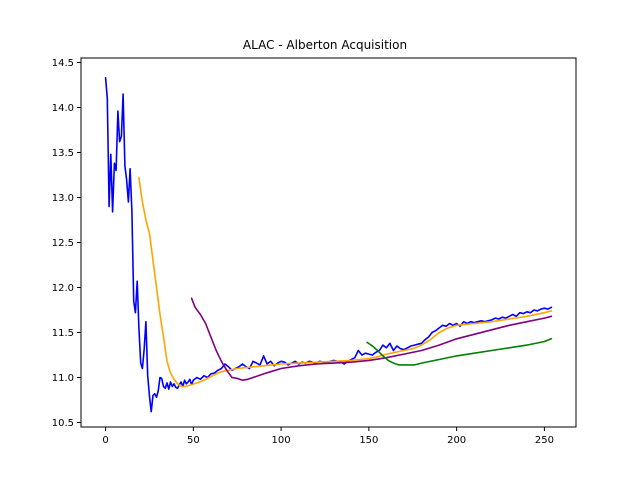 This screenshot has width=640, height=480. I want to click on y-tick-label: 12.0, so click(63, 288).